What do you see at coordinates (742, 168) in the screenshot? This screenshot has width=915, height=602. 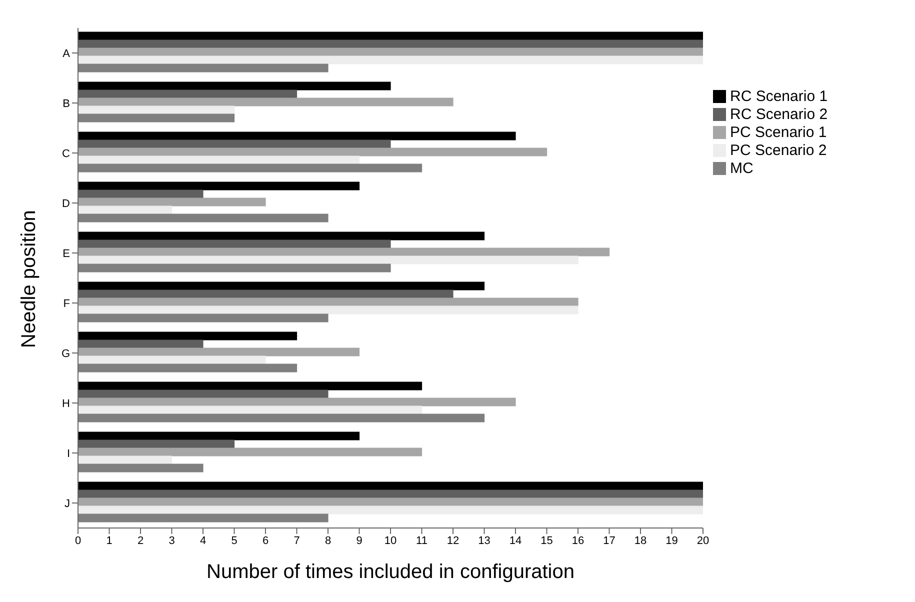 I see `legend-label: MC` at bounding box center [742, 168].